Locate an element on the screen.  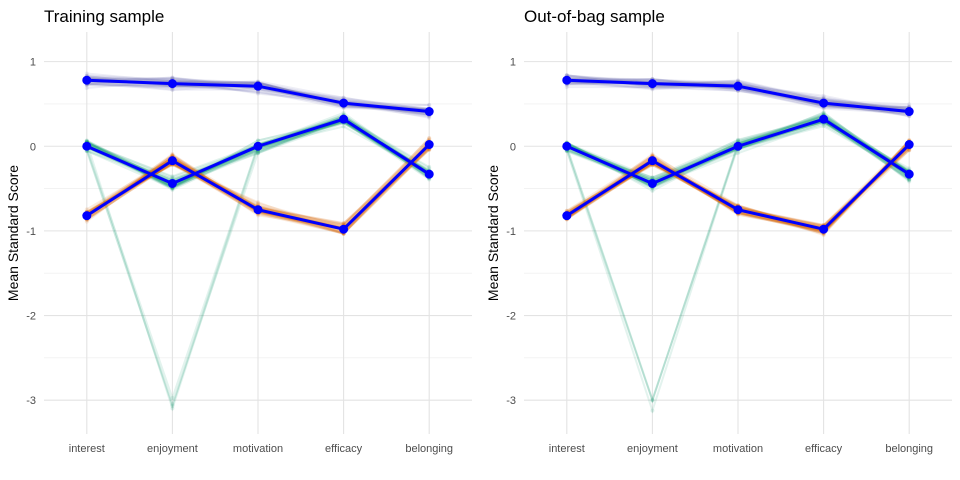
profile-series is located at coordinates (258, 154).